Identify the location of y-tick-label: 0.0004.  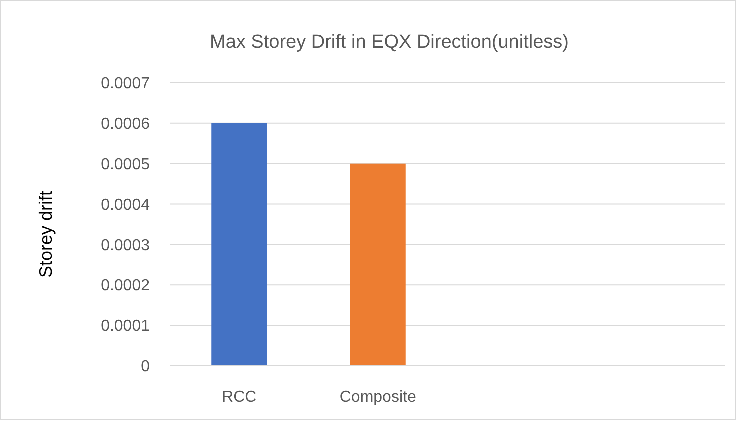
(125, 205).